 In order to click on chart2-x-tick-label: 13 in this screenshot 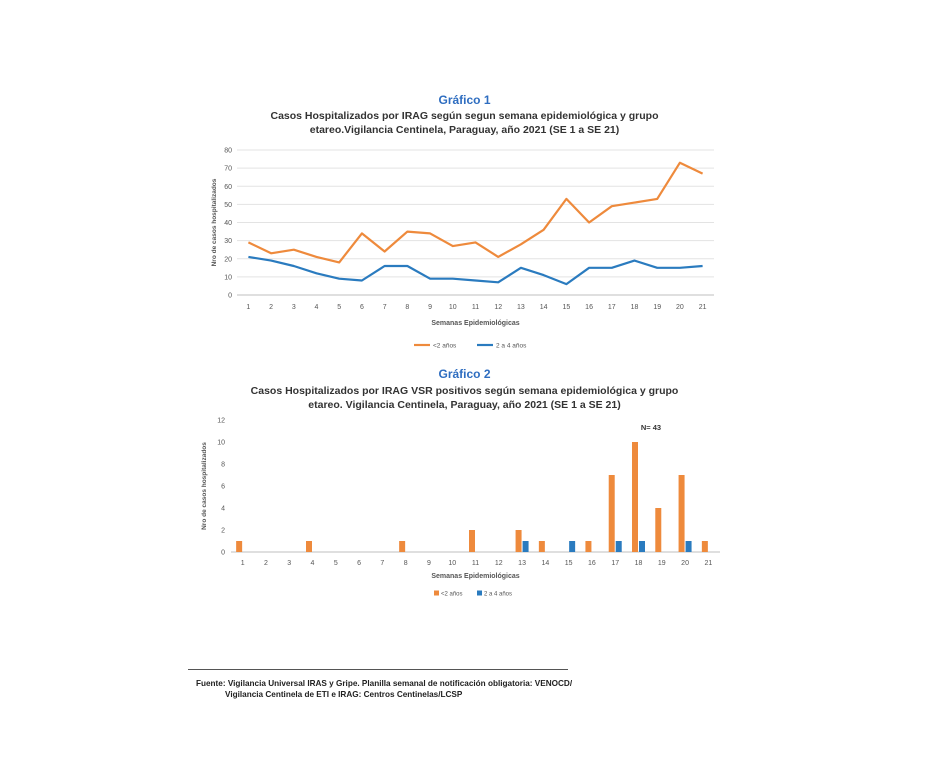, I will do `click(522, 563)`.